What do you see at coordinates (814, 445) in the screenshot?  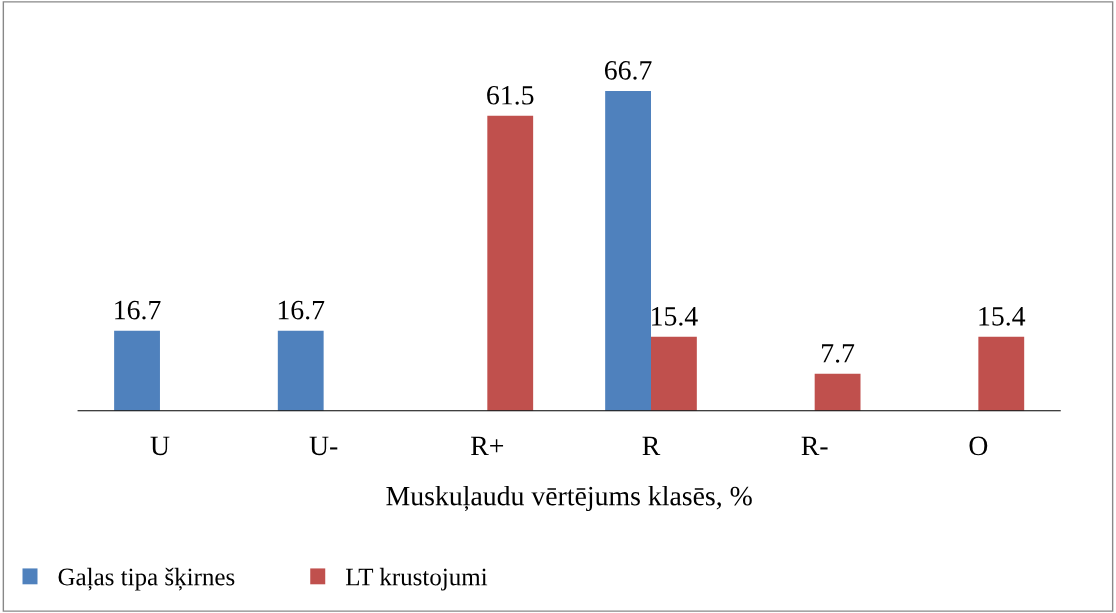 I see `x-tick-label: R-` at bounding box center [814, 445].